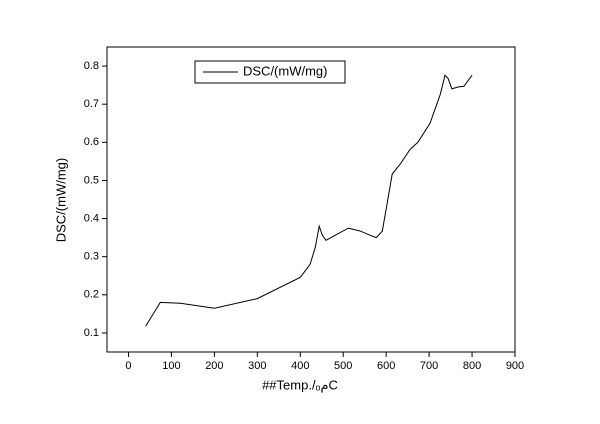 This screenshot has height=424, width=600. What do you see at coordinates (257, 366) in the screenshot?
I see `x-tick-label: 300` at bounding box center [257, 366].